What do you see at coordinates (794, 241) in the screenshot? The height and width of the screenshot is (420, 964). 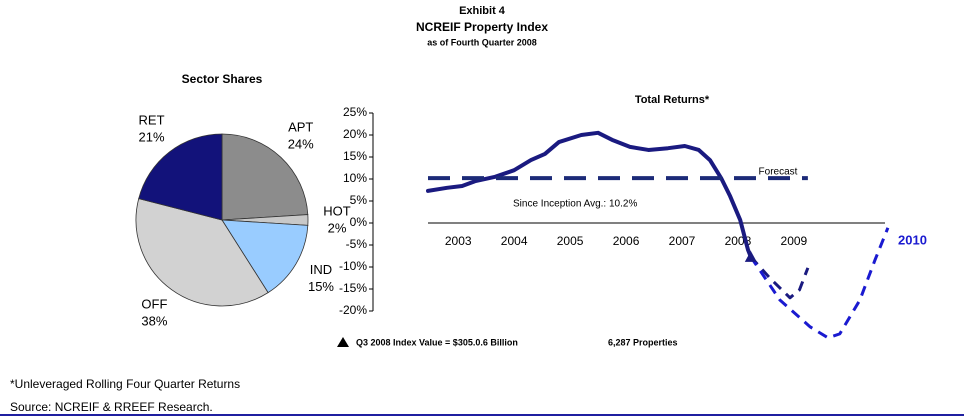 I see `x-tick-label: 2009` at bounding box center [794, 241].